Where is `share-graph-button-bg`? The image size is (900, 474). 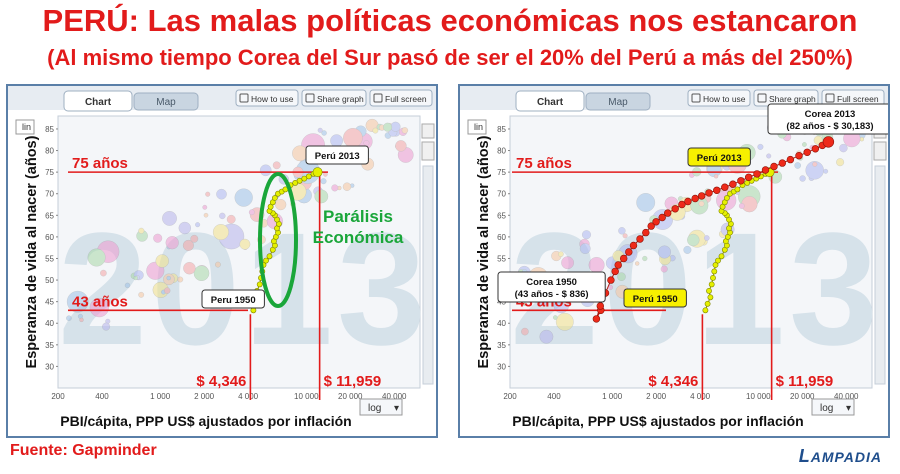
share-graph-button-bg is located at coordinates (334, 98).